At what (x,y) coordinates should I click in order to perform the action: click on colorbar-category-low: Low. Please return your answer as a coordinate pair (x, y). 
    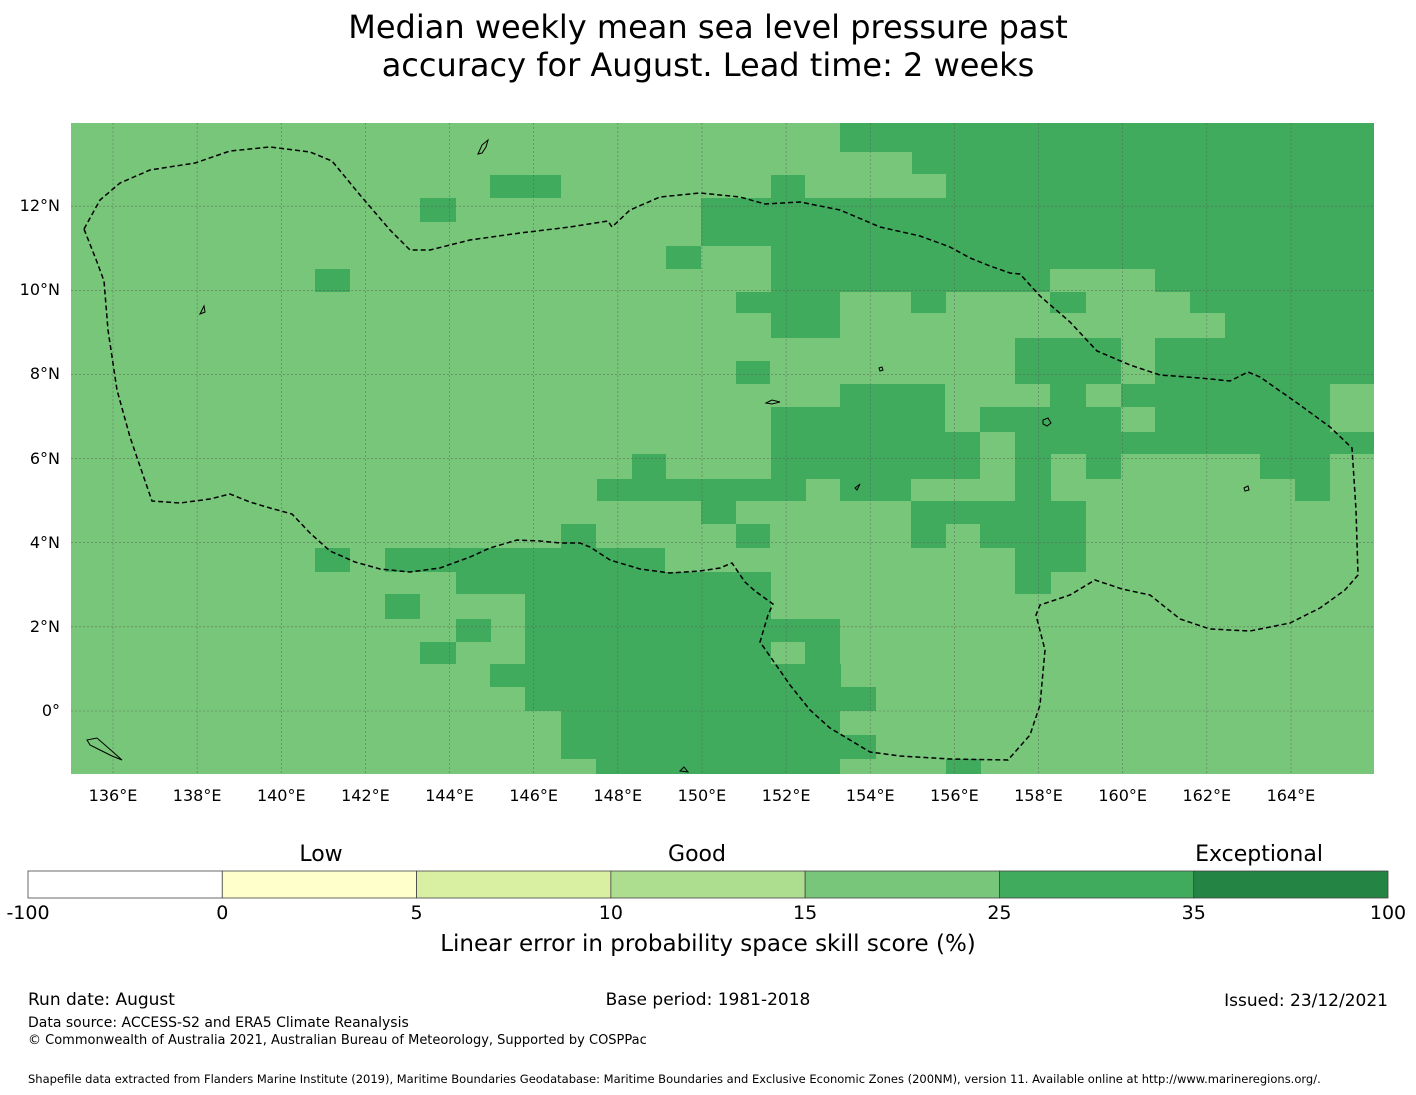
    Looking at the image, I should click on (321, 854).